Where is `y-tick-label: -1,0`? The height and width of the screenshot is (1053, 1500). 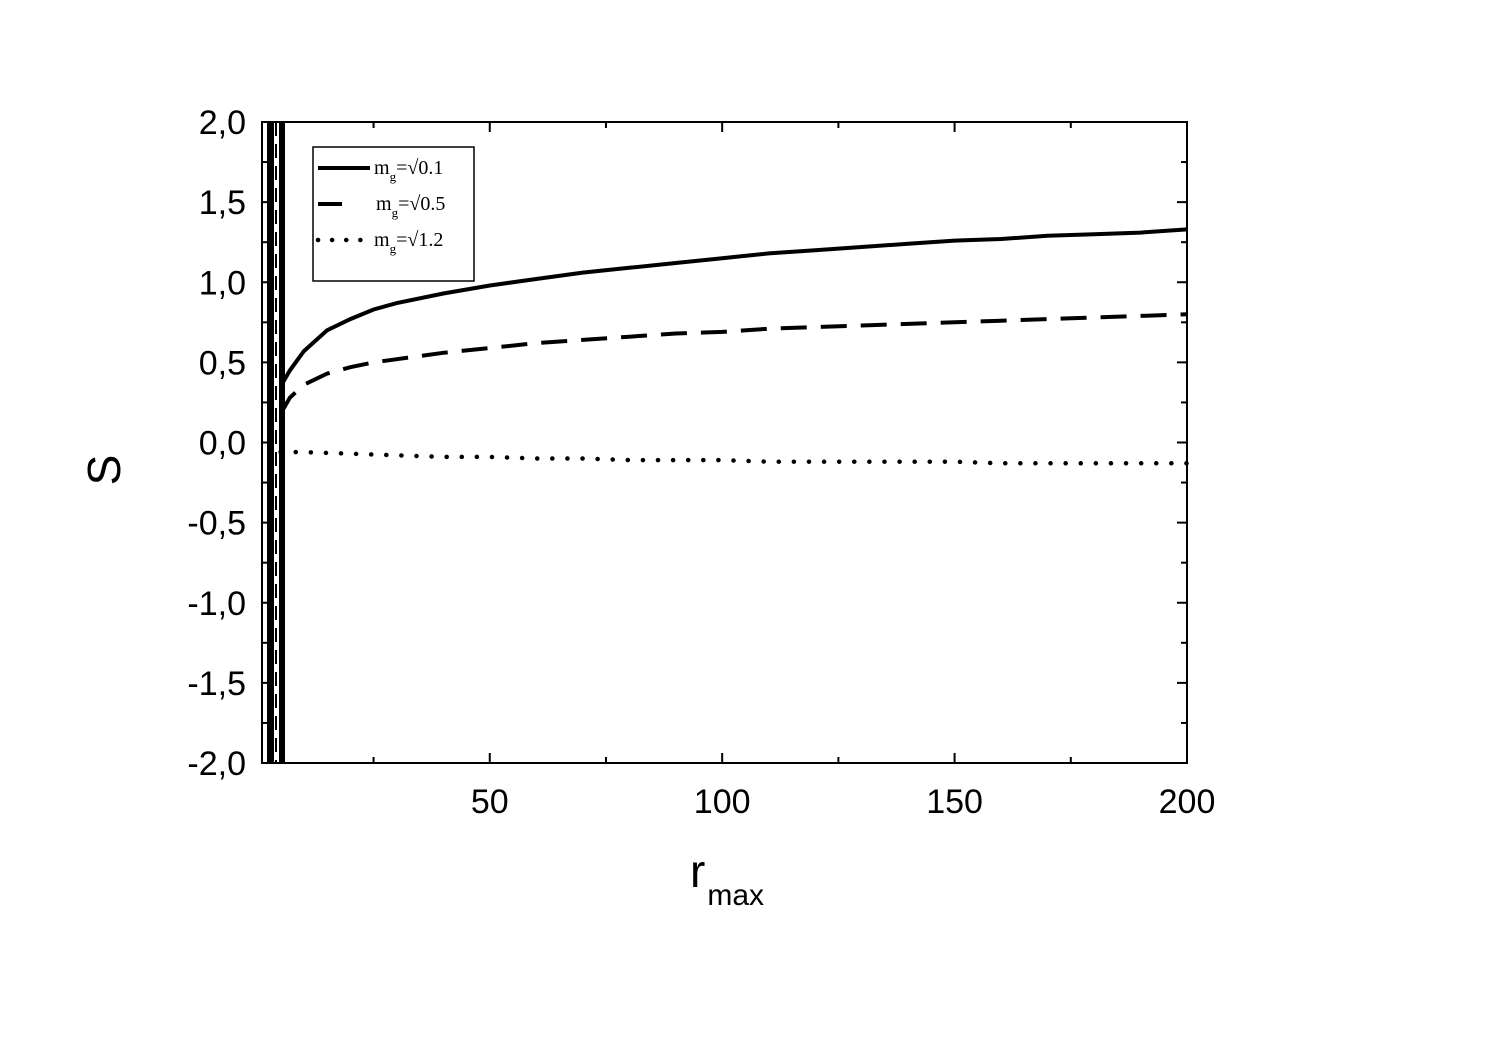 y-tick-label: -1,0 is located at coordinates (216, 604).